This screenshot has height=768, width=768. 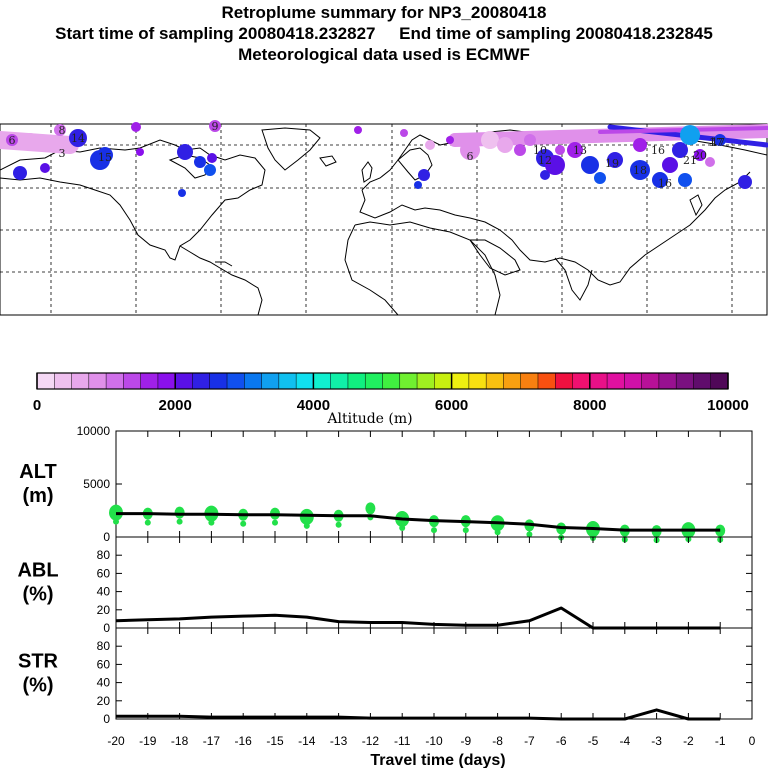 What do you see at coordinates (37, 472) in the screenshot?
I see `panel-ylabel: ALT` at bounding box center [37, 472].